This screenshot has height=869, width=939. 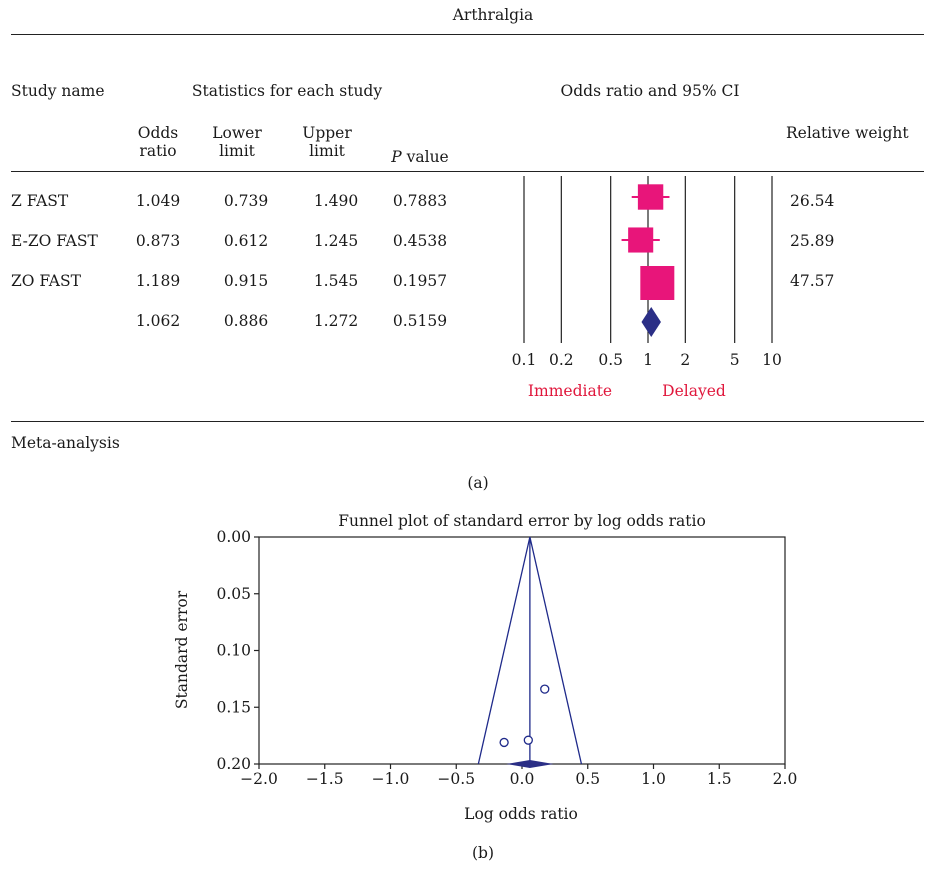 I want to click on delayed-label: Delayed, so click(x=694, y=391).